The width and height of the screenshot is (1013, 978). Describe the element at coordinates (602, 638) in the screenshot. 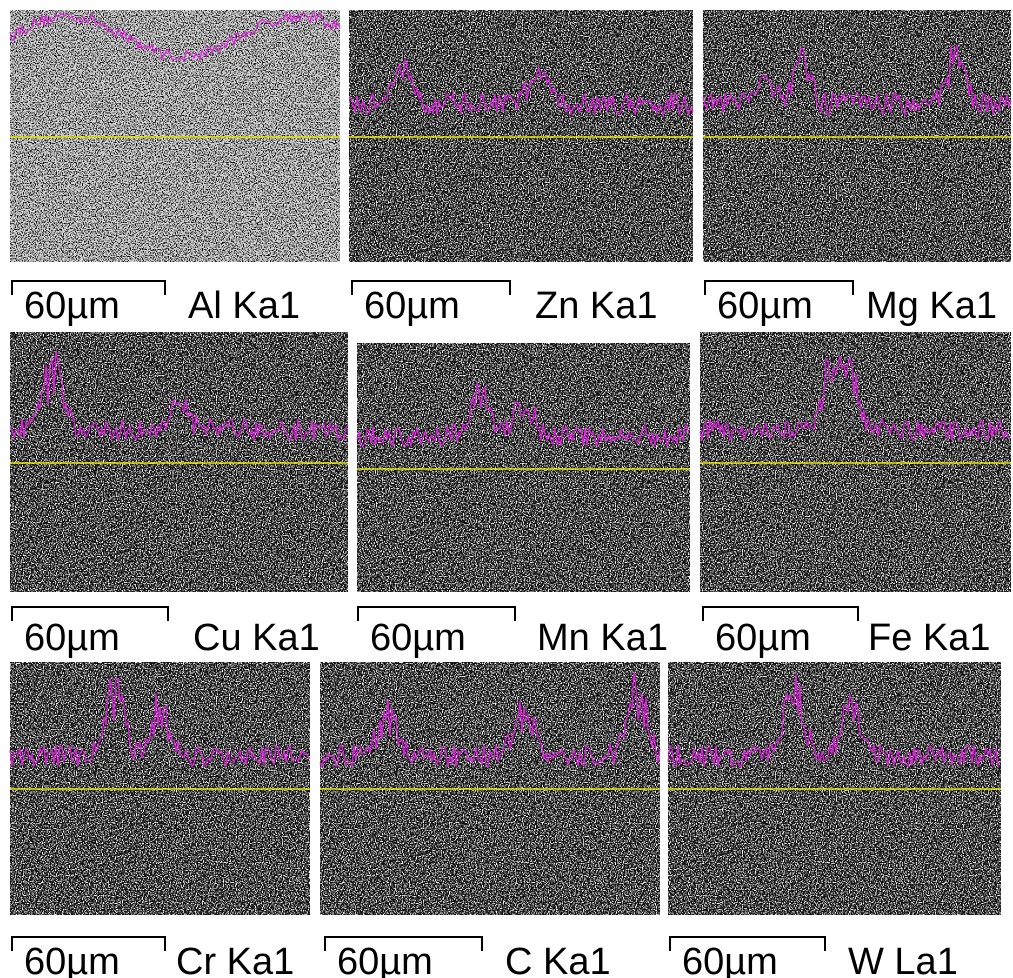

I see `element-label: Mn Ka1` at that location.